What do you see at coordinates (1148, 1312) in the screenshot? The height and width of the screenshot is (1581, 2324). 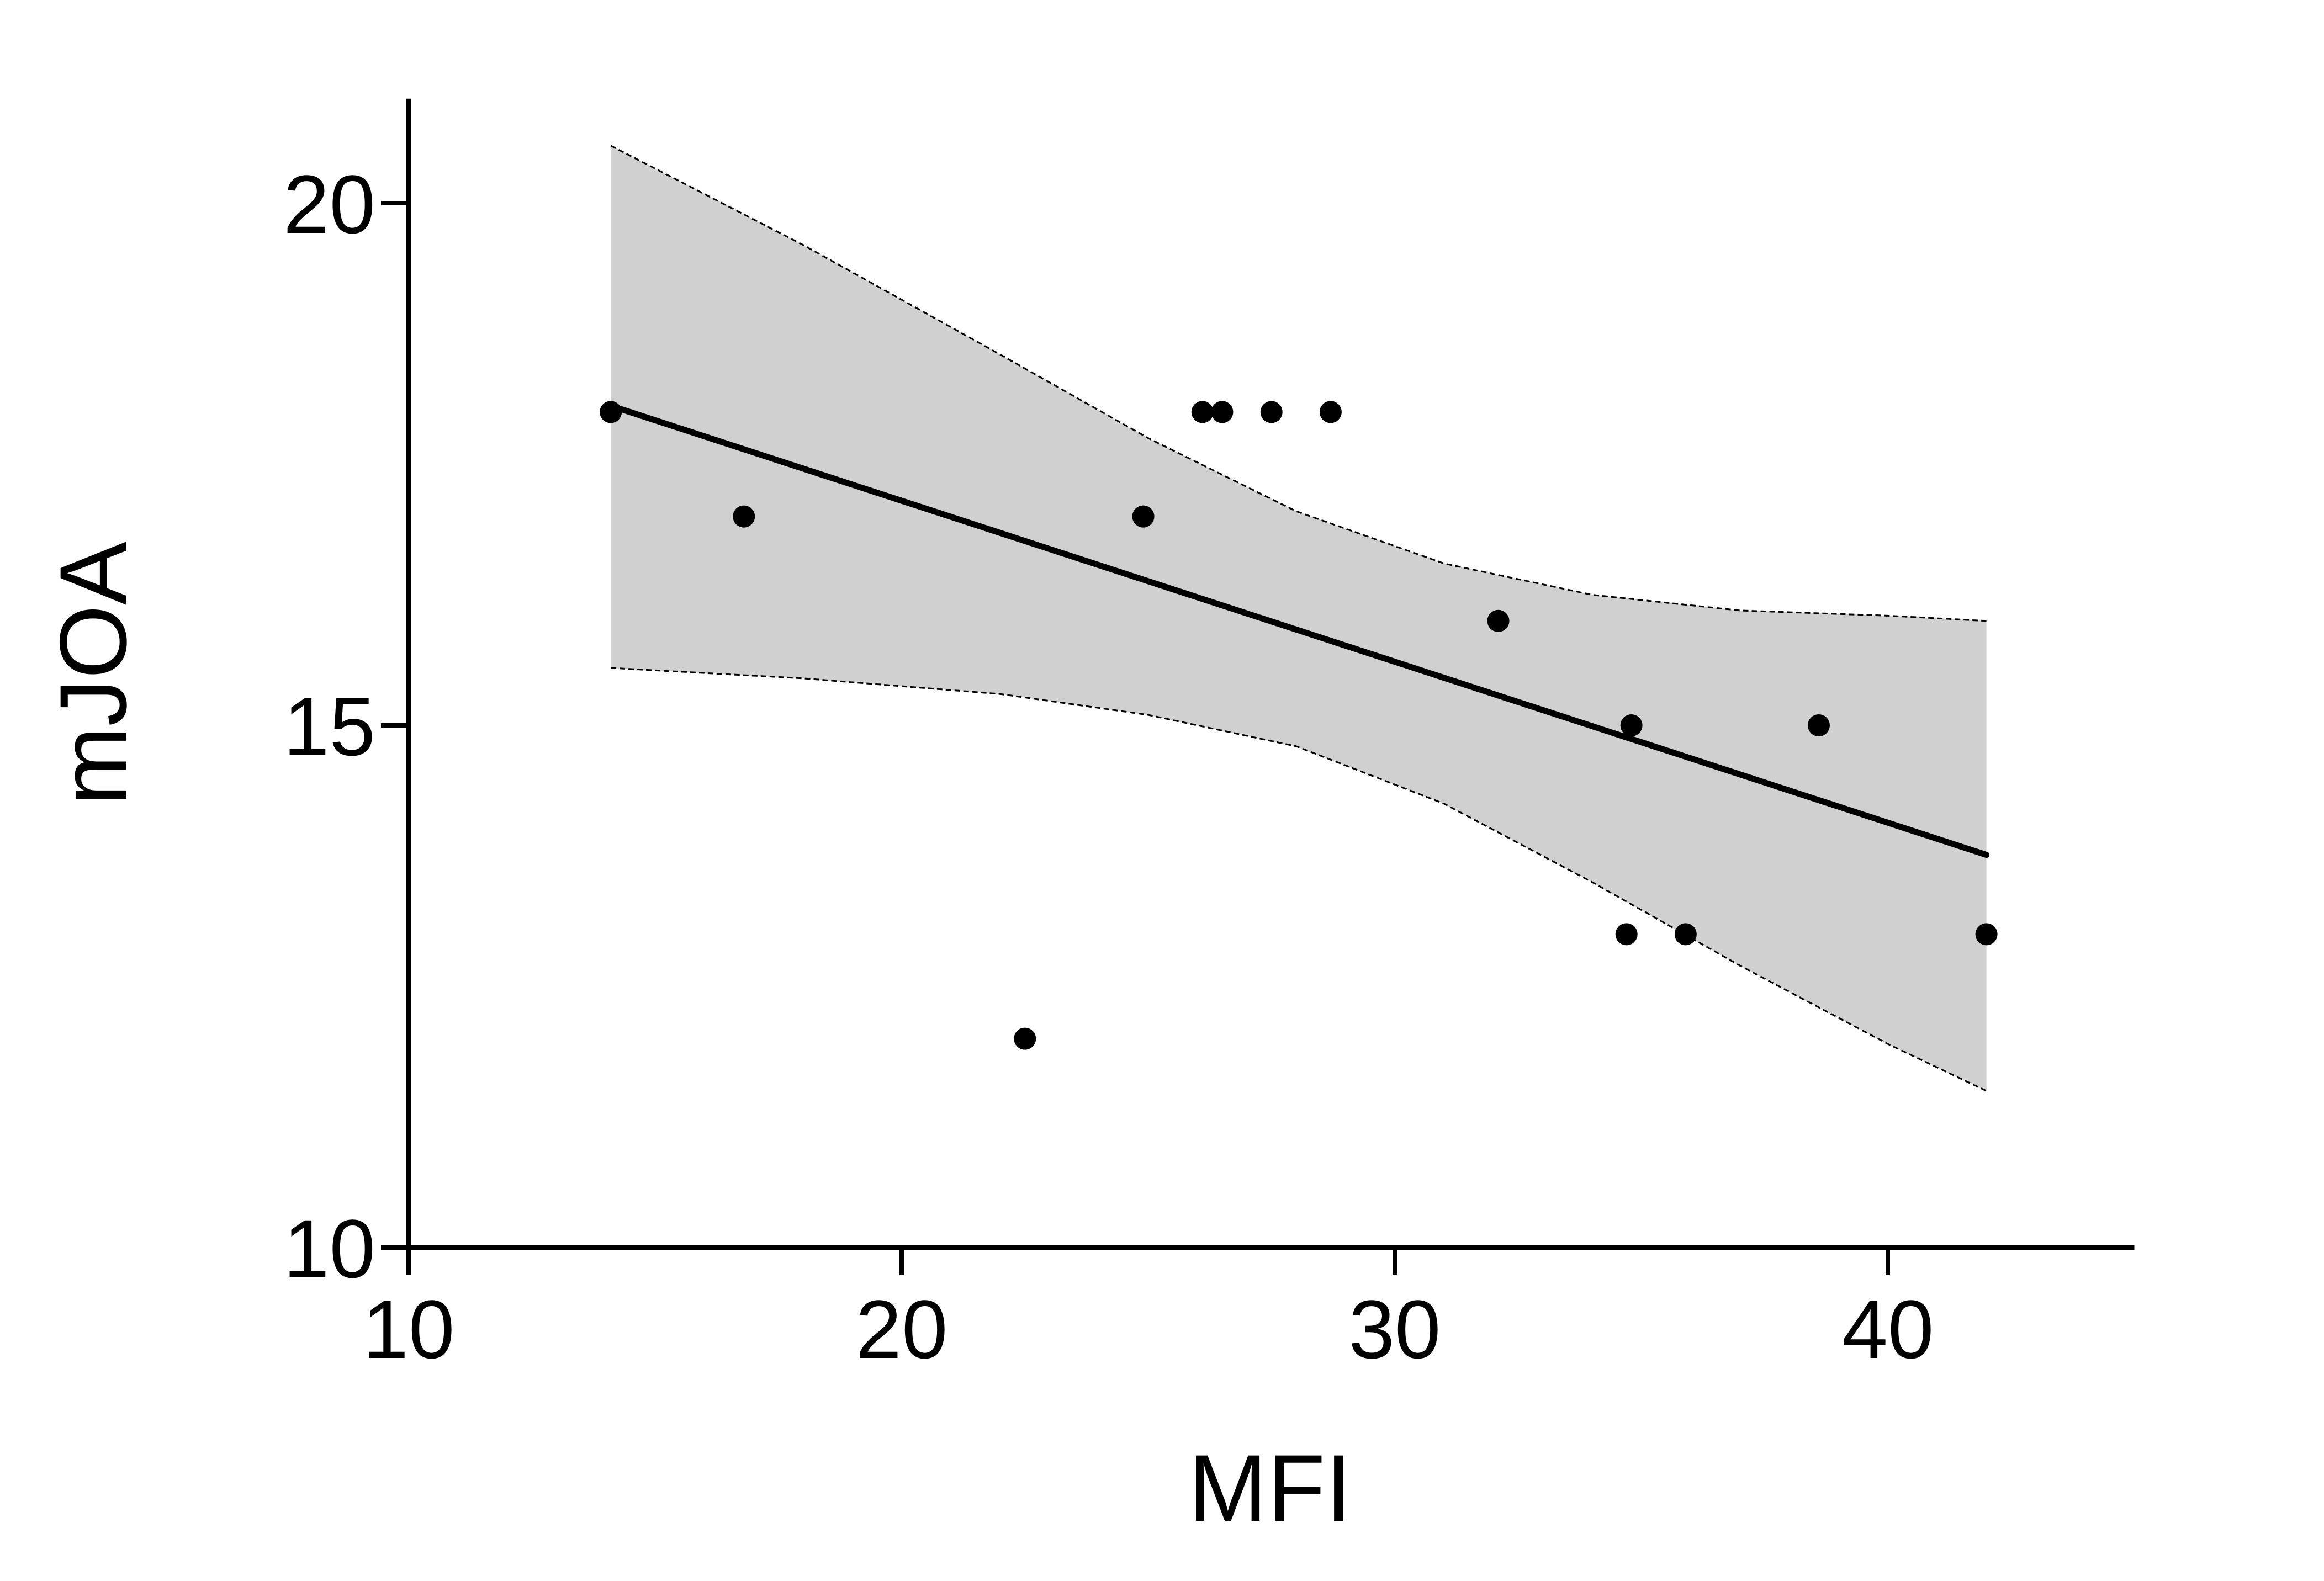 I see `x-axis-ticks: 10 20 30 40` at bounding box center [1148, 1312].